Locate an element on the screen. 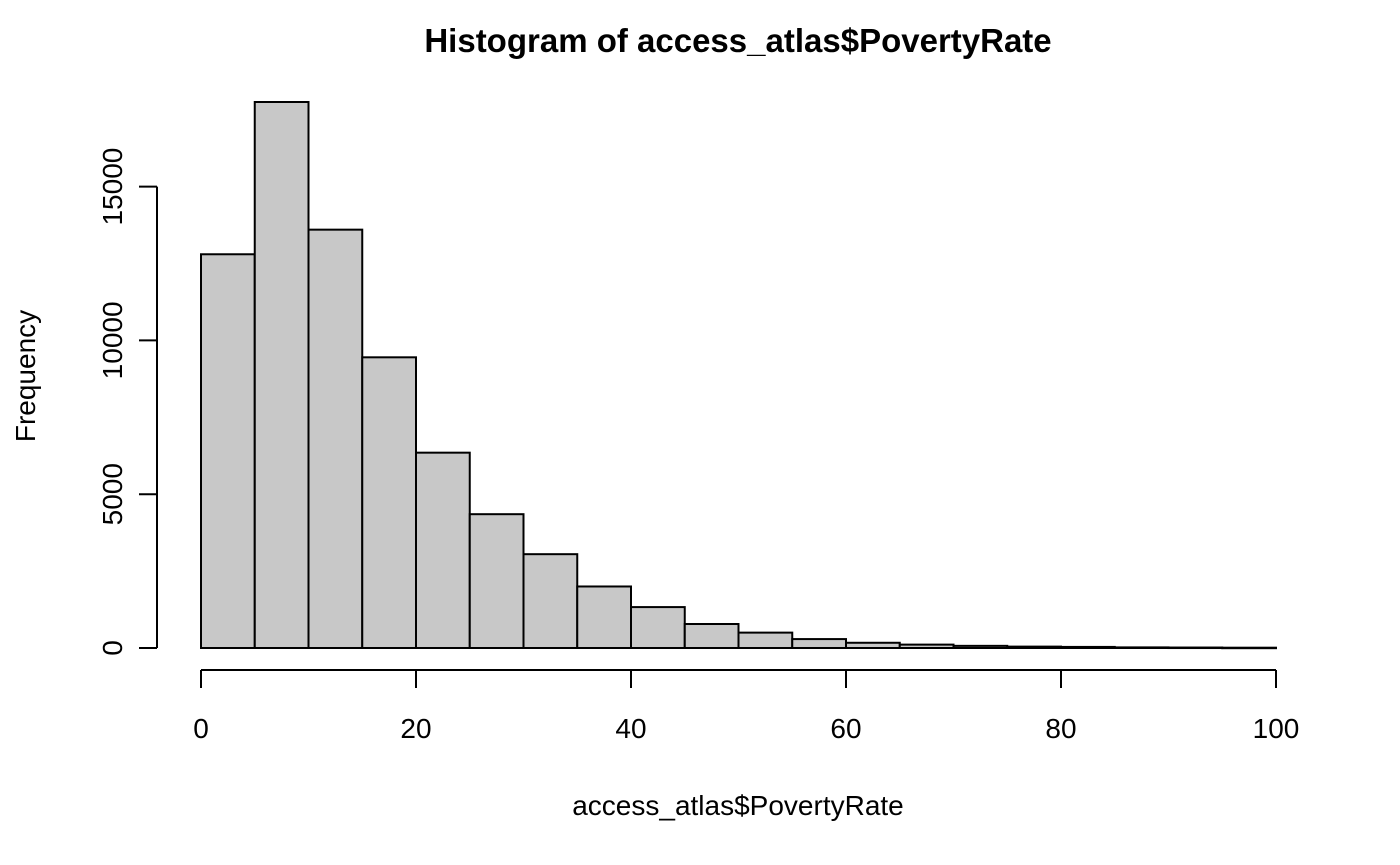  x-tick-label: 40 is located at coordinates (630, 728).